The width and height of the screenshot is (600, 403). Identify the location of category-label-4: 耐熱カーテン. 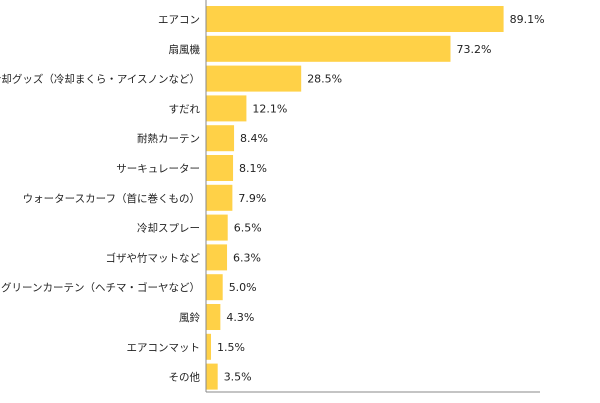
(168, 138).